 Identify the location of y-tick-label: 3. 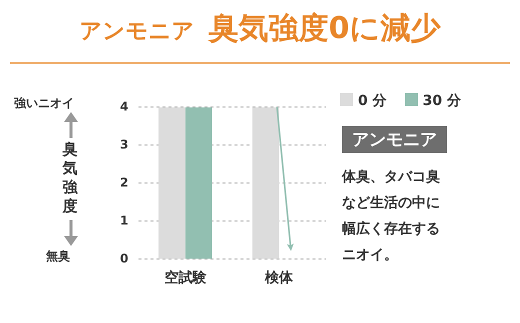
(124, 144).